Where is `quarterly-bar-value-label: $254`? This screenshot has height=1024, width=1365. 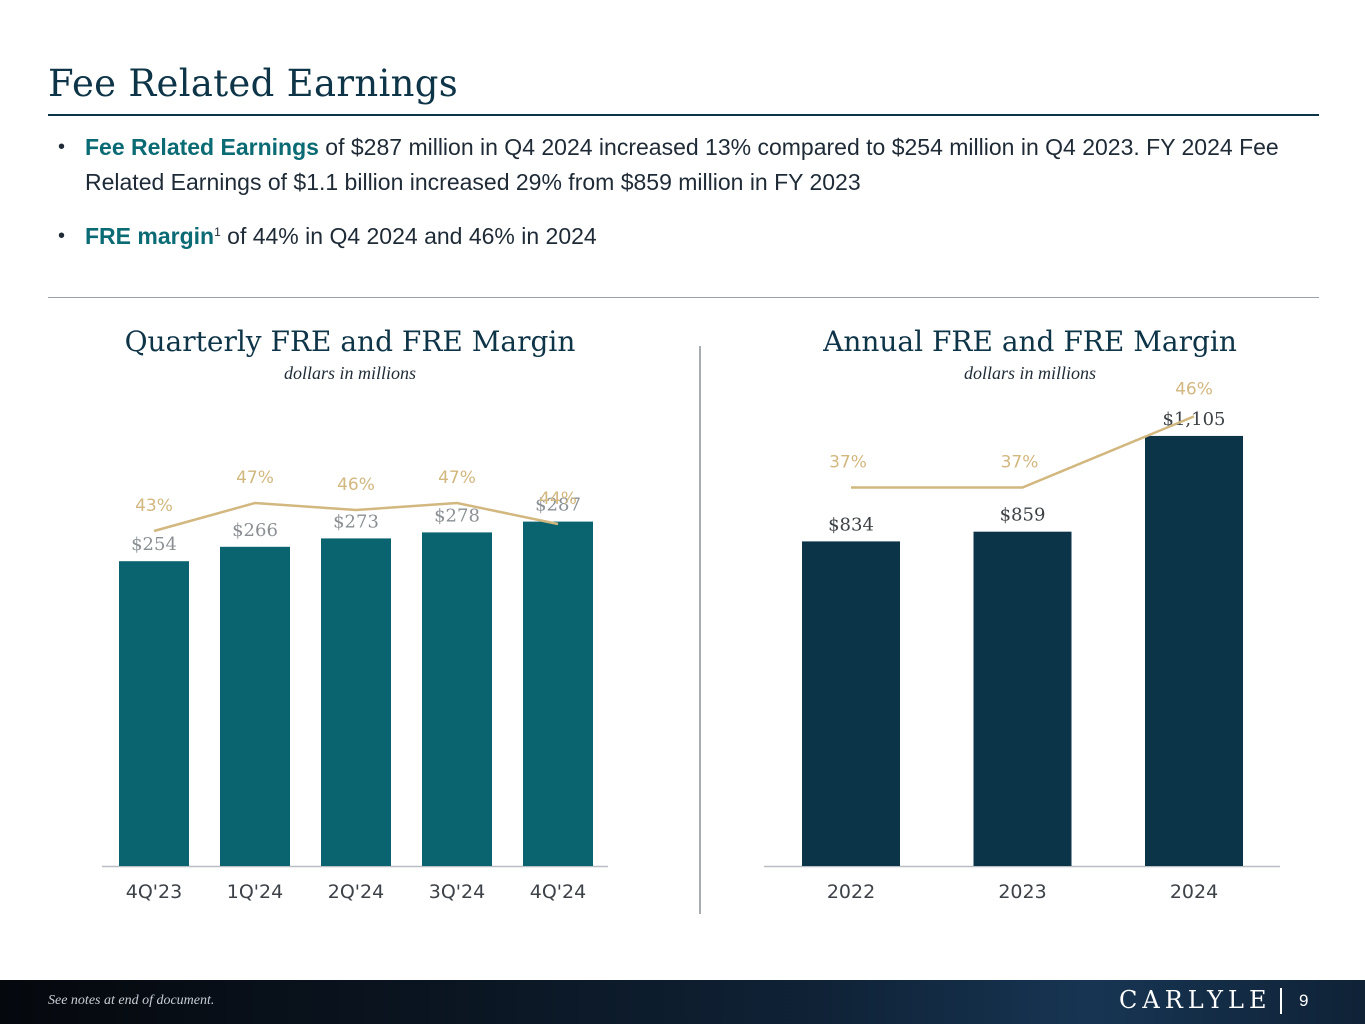
quarterly-bar-value-label: $254 is located at coordinates (154, 544).